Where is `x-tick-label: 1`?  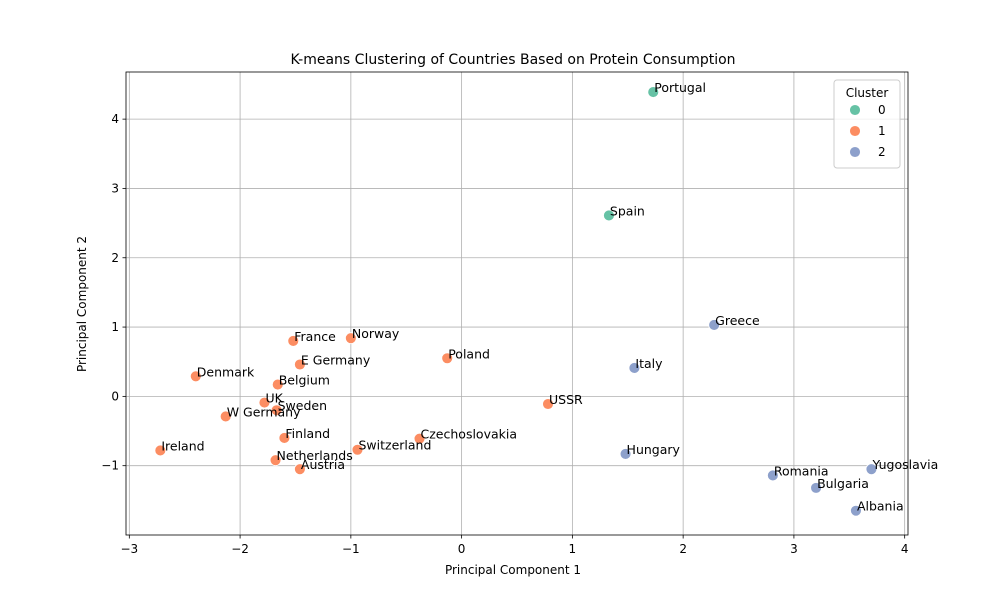 x-tick-label: 1 is located at coordinates (573, 549).